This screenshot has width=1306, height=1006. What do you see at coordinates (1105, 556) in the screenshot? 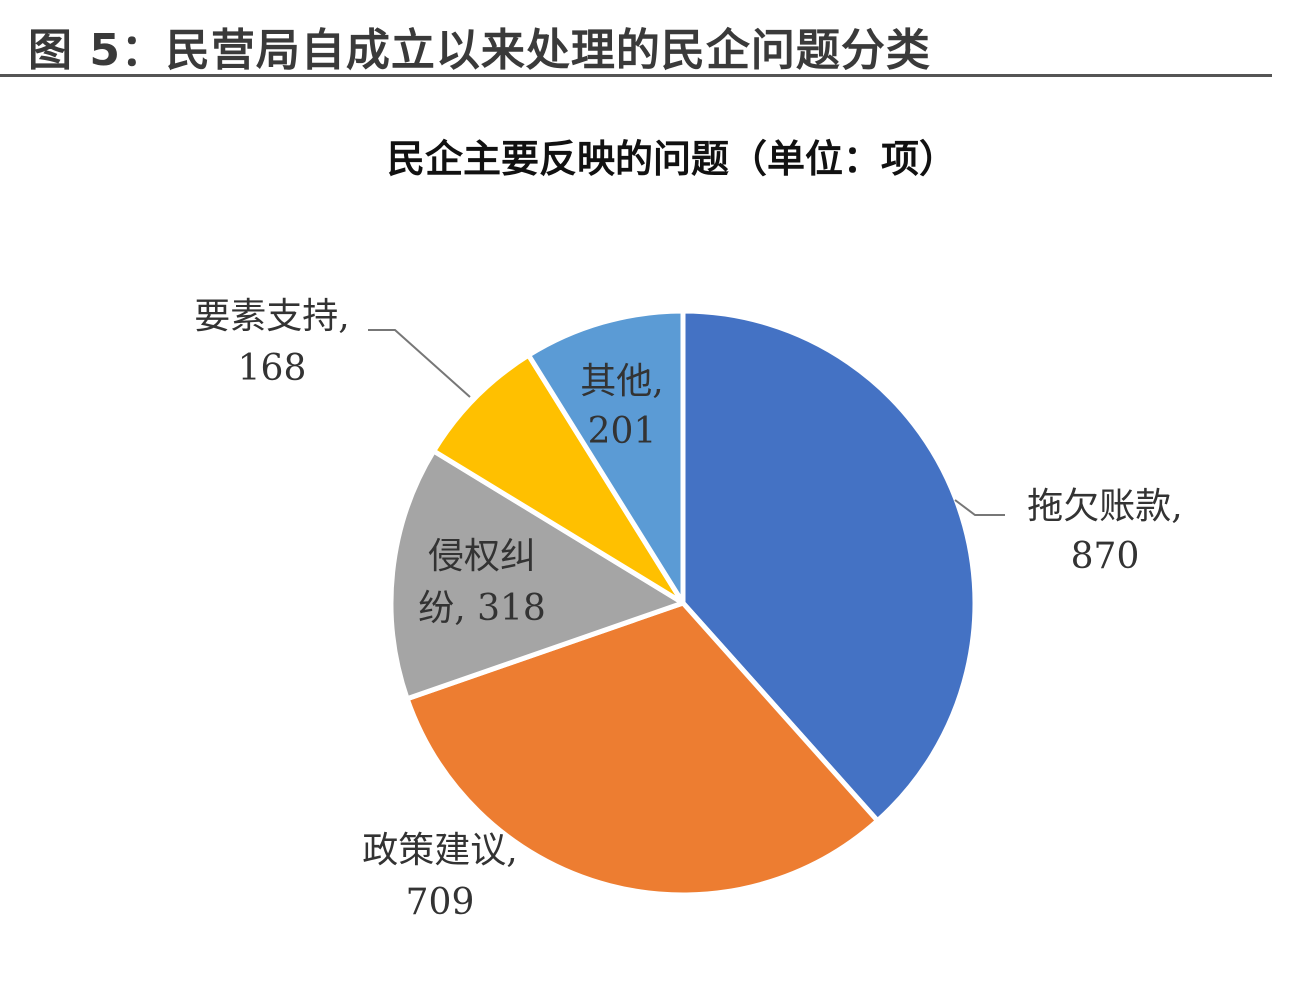
I see `slice-label-0-line-1: 870` at bounding box center [1105, 556].